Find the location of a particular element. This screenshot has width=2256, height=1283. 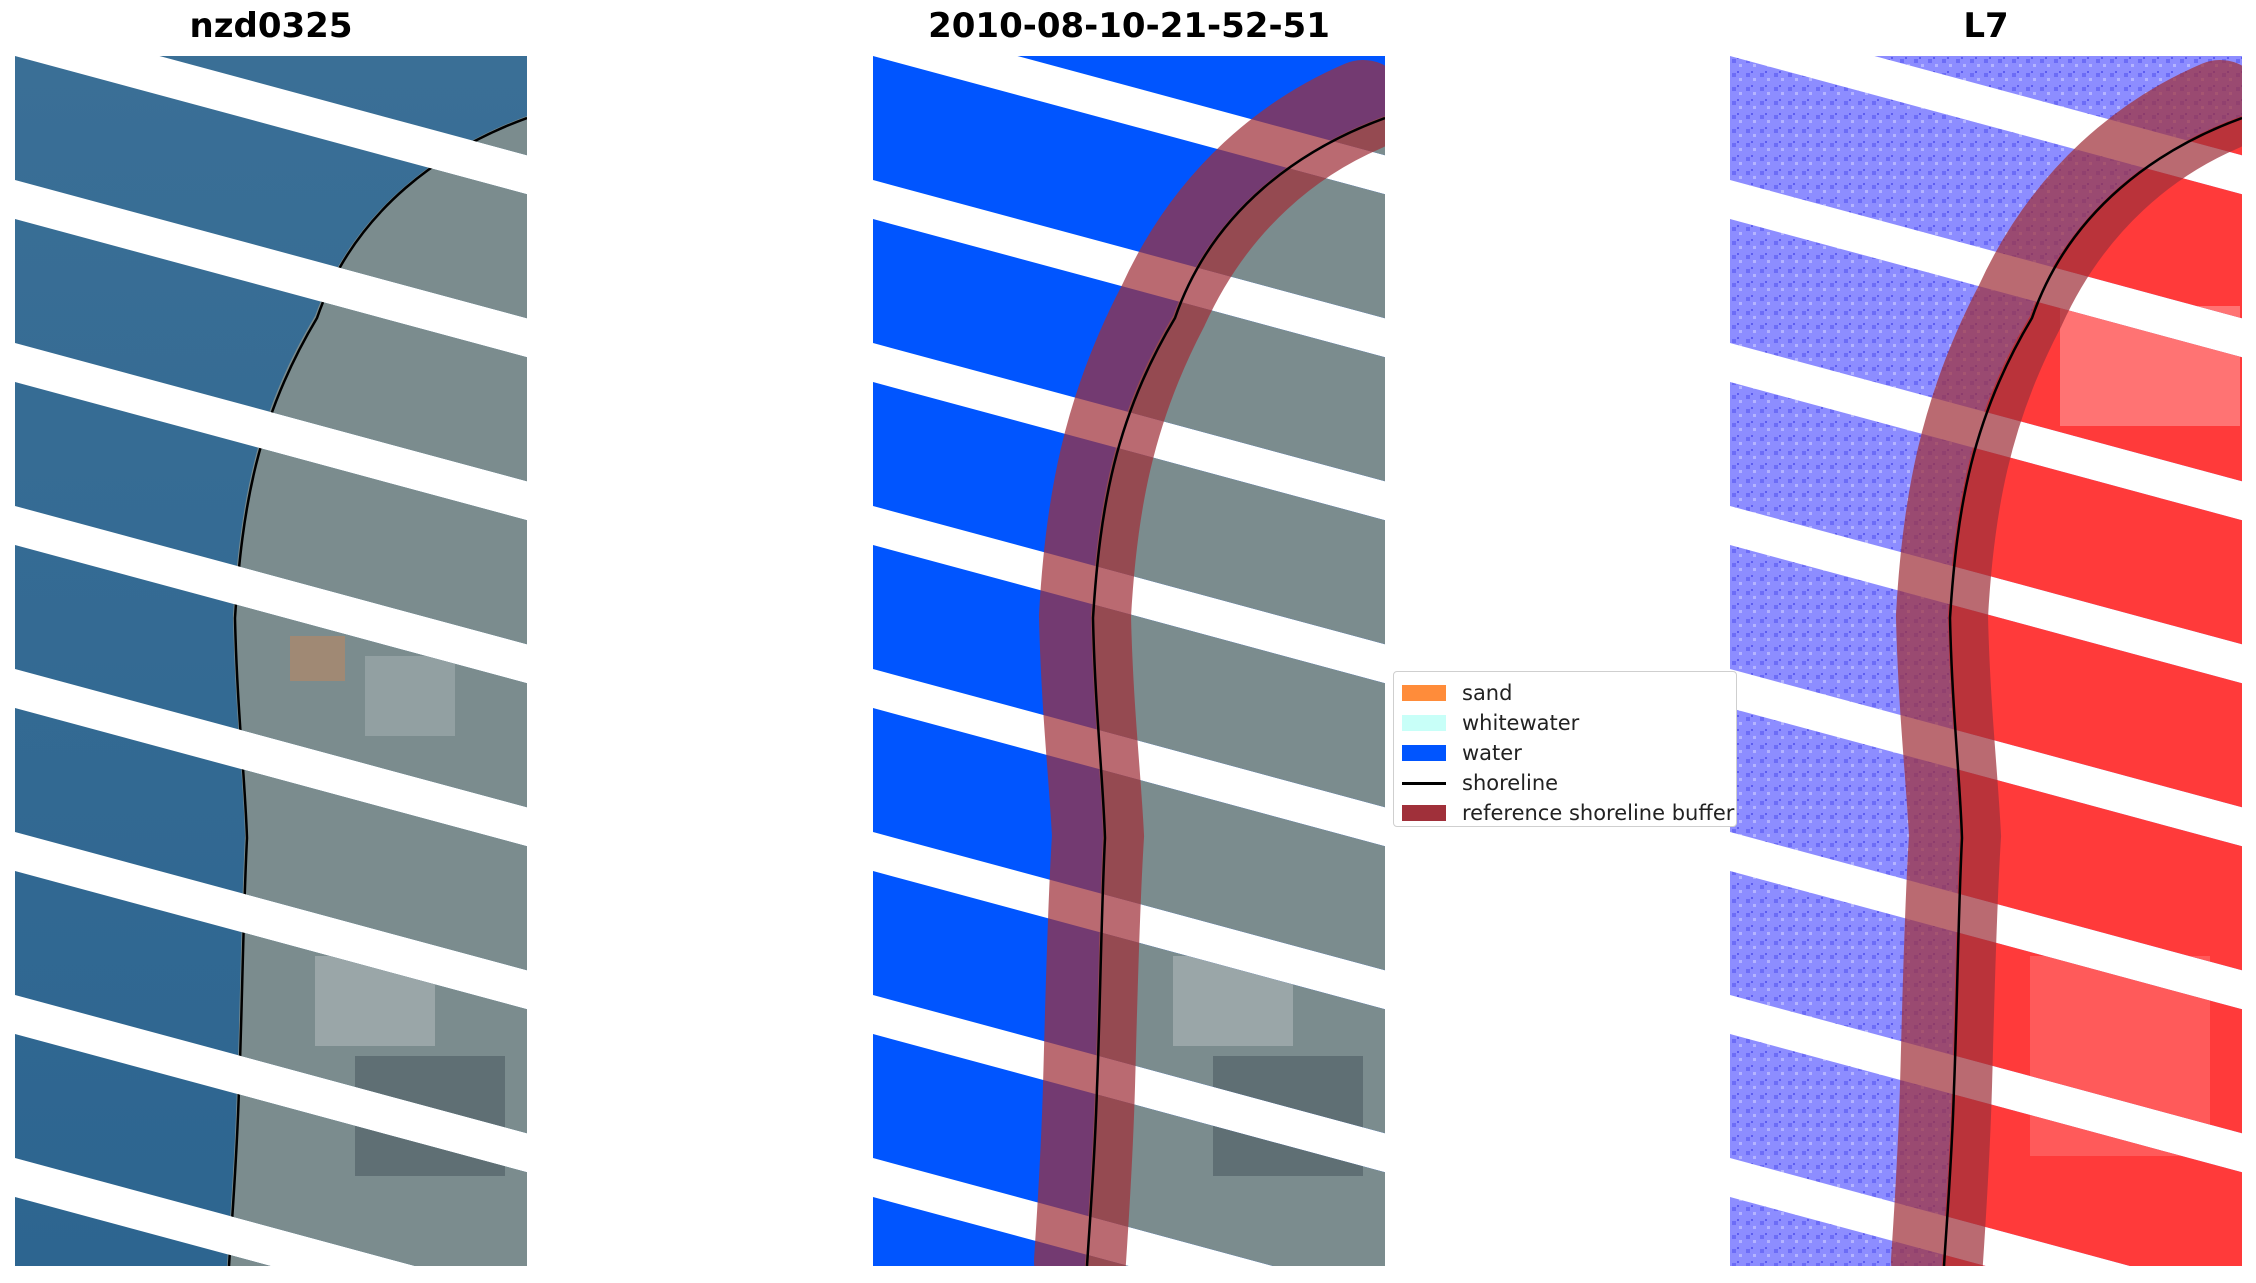

legend-item-water: water is located at coordinates (1565, 753).